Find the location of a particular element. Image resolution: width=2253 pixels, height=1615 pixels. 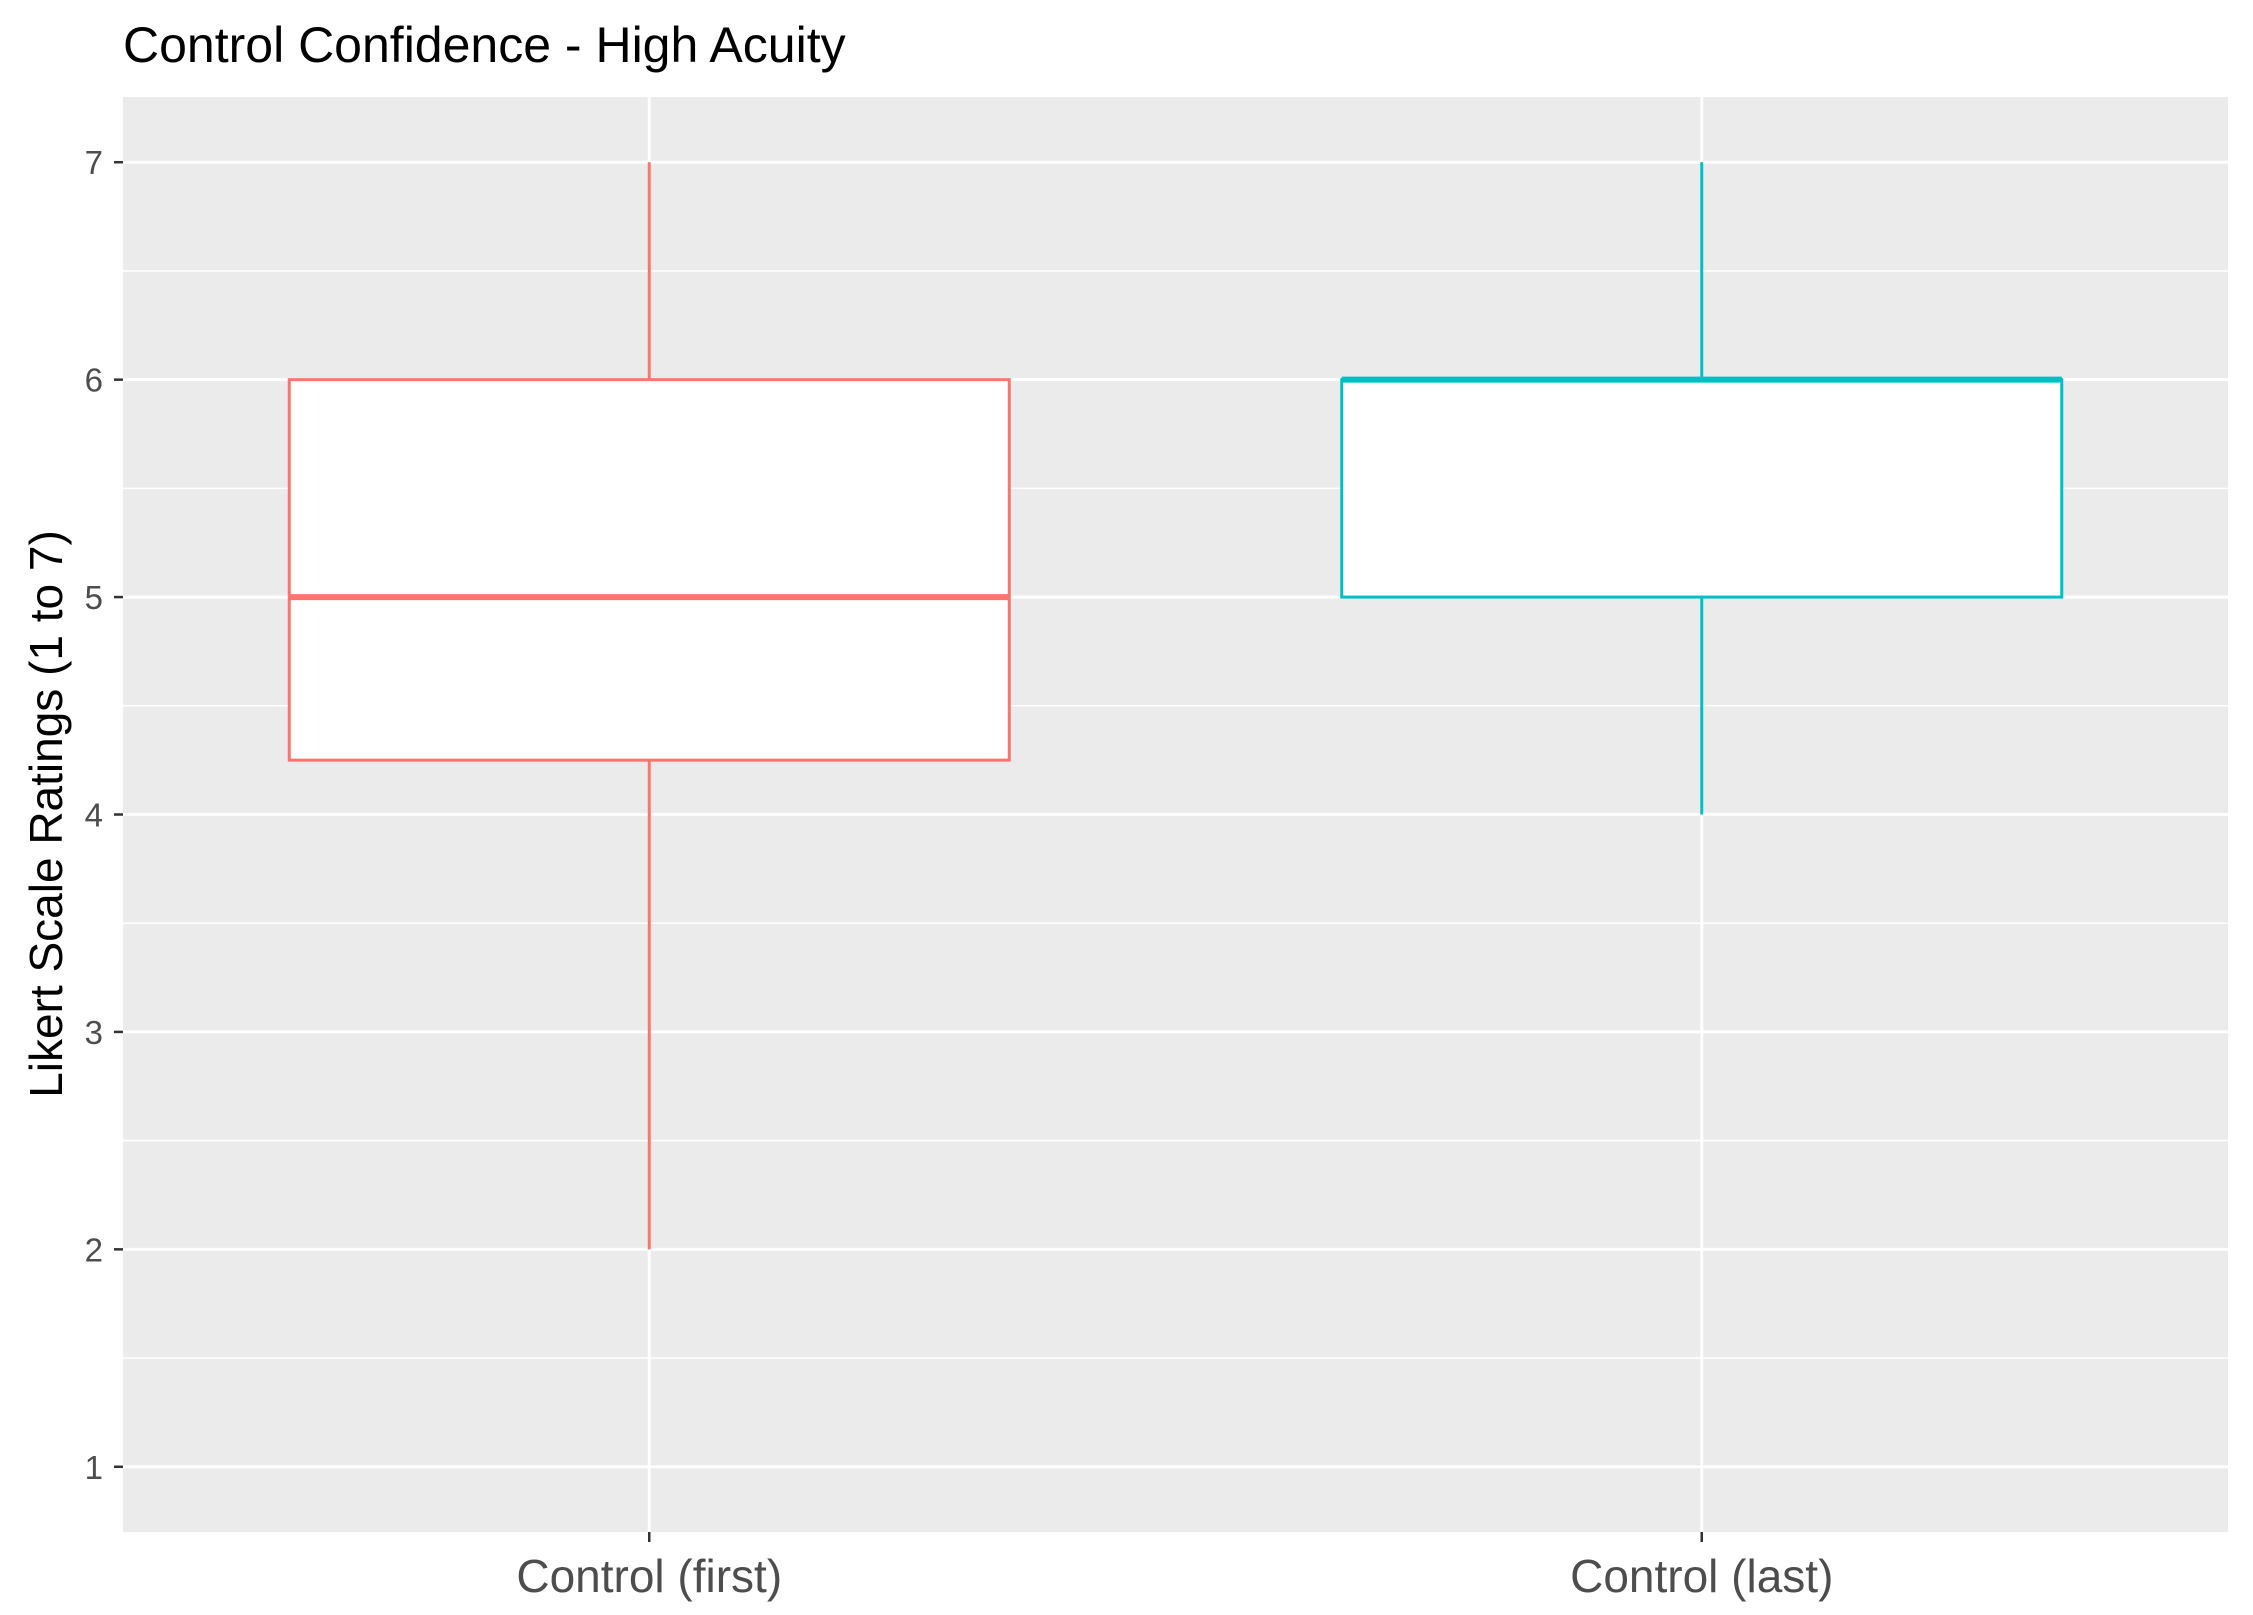

y-tick-label: 5 is located at coordinates (94, 597).